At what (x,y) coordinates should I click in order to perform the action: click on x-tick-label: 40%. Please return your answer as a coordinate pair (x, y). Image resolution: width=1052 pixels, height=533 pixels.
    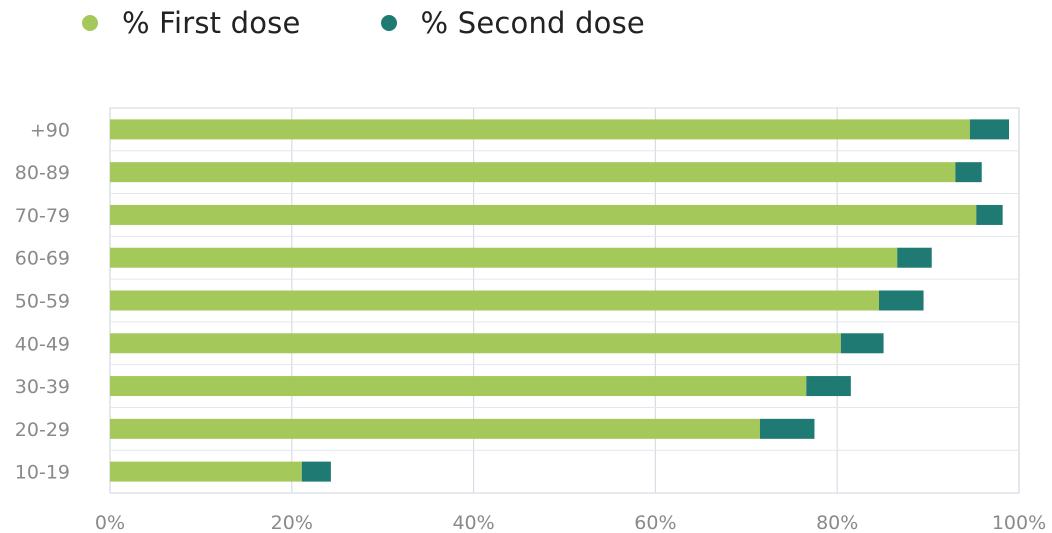
    Looking at the image, I should click on (473, 522).